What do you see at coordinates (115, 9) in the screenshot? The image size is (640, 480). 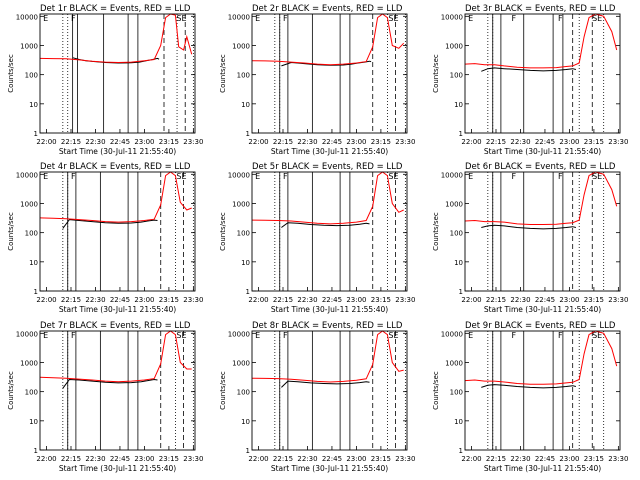 I see `panel-title: Det 1r BLACK = Events, RED = LLD` at bounding box center [115, 9].